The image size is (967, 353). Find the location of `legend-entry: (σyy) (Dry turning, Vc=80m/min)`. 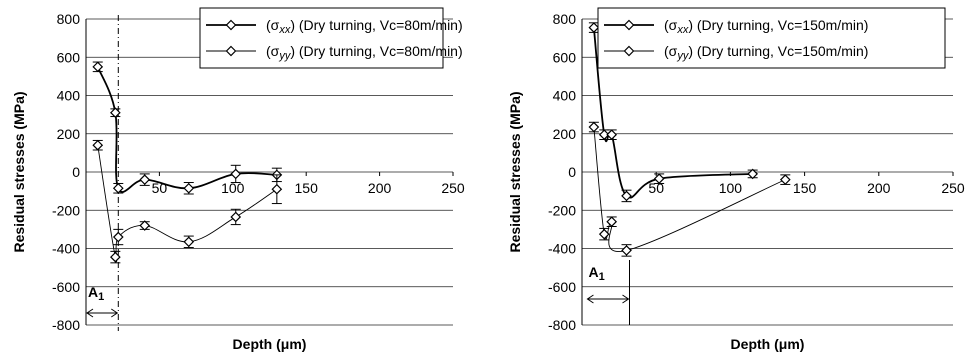

legend-entry: (σyy) (Dry turning, Vc=80m/min) is located at coordinates (364, 52).